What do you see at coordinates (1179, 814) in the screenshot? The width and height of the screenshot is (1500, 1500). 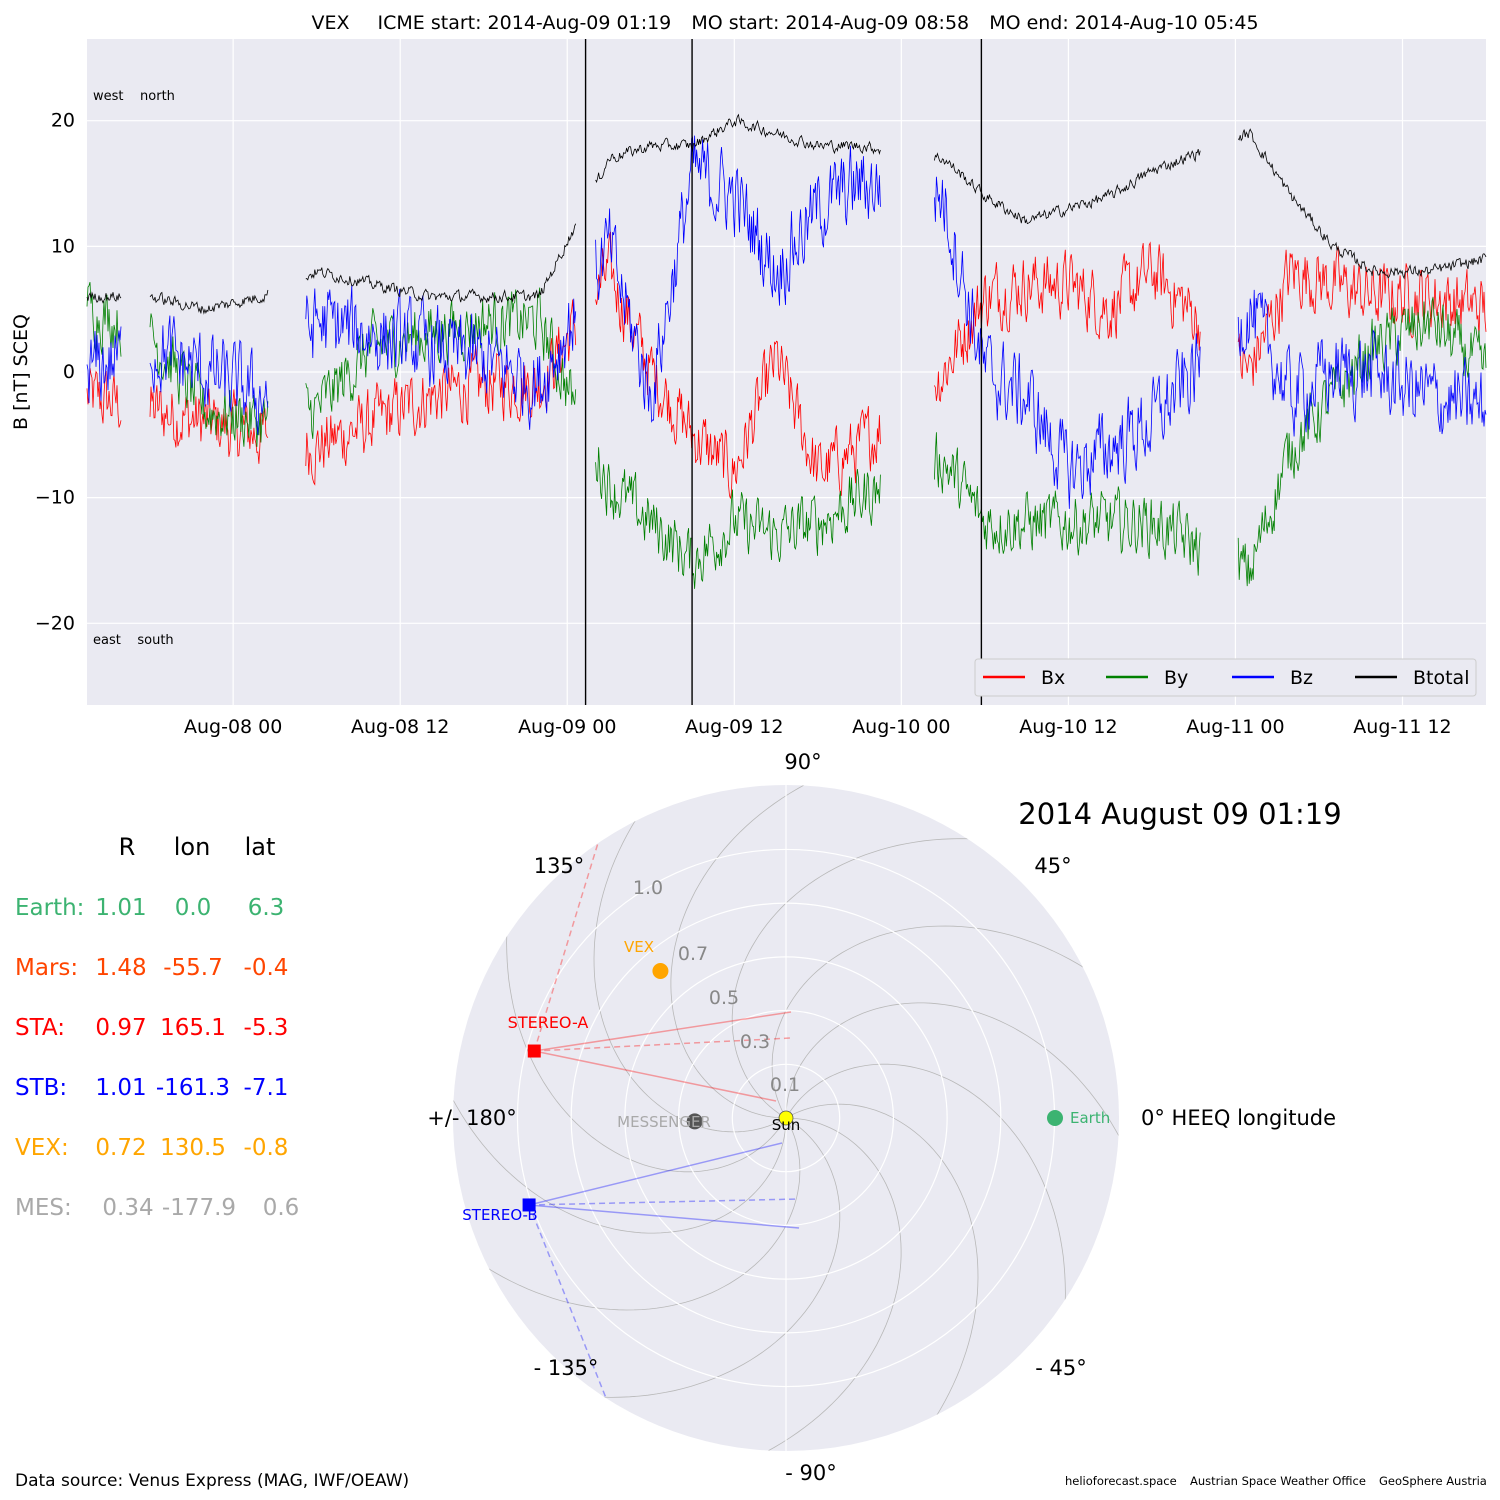 I see `polar-title: 2014 August 09 01:19` at bounding box center [1179, 814].